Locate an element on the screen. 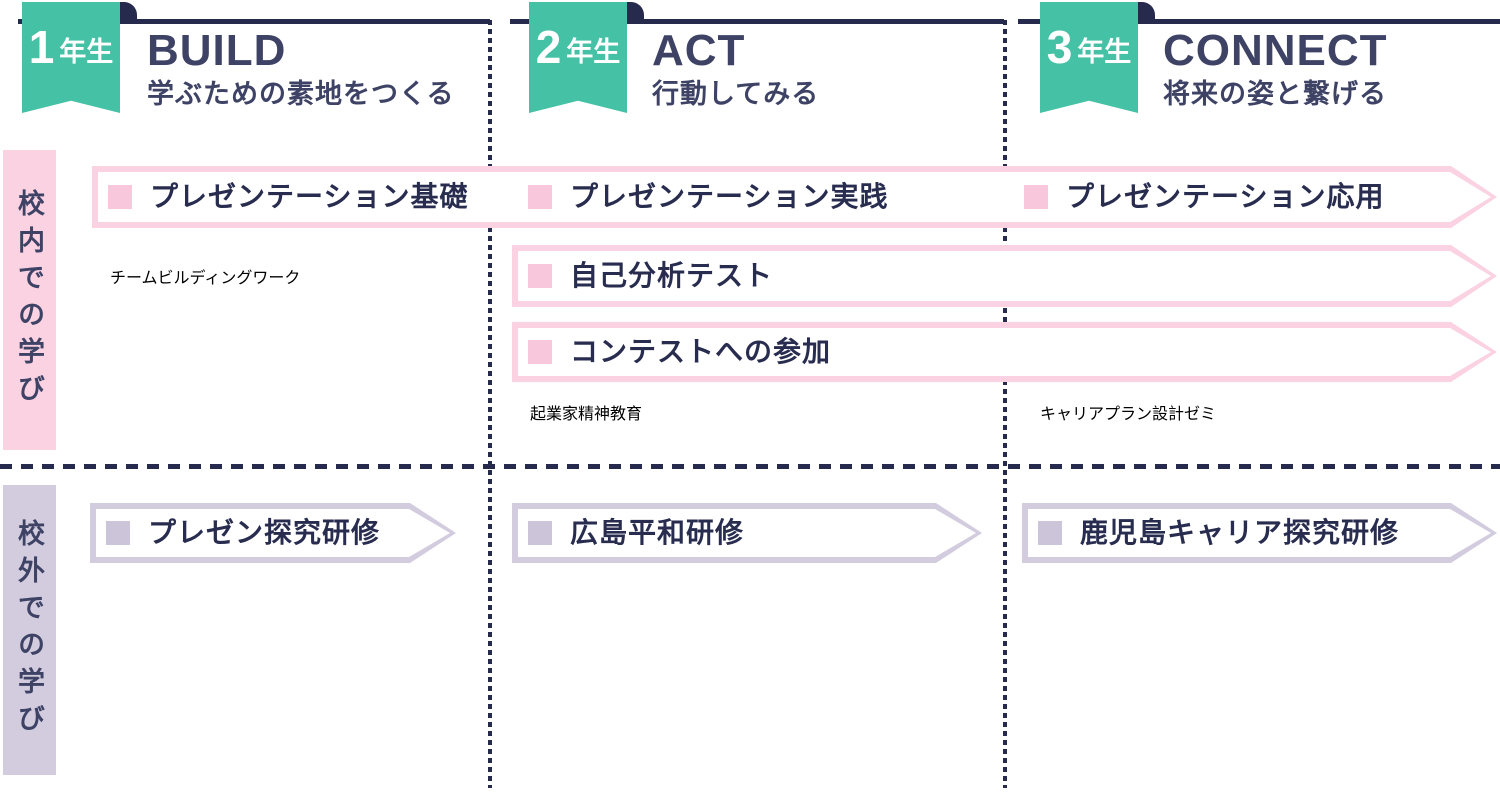  arrow-kagoshima-career-training: 鹿児島キャリア探究研修 is located at coordinates (1259, 533).